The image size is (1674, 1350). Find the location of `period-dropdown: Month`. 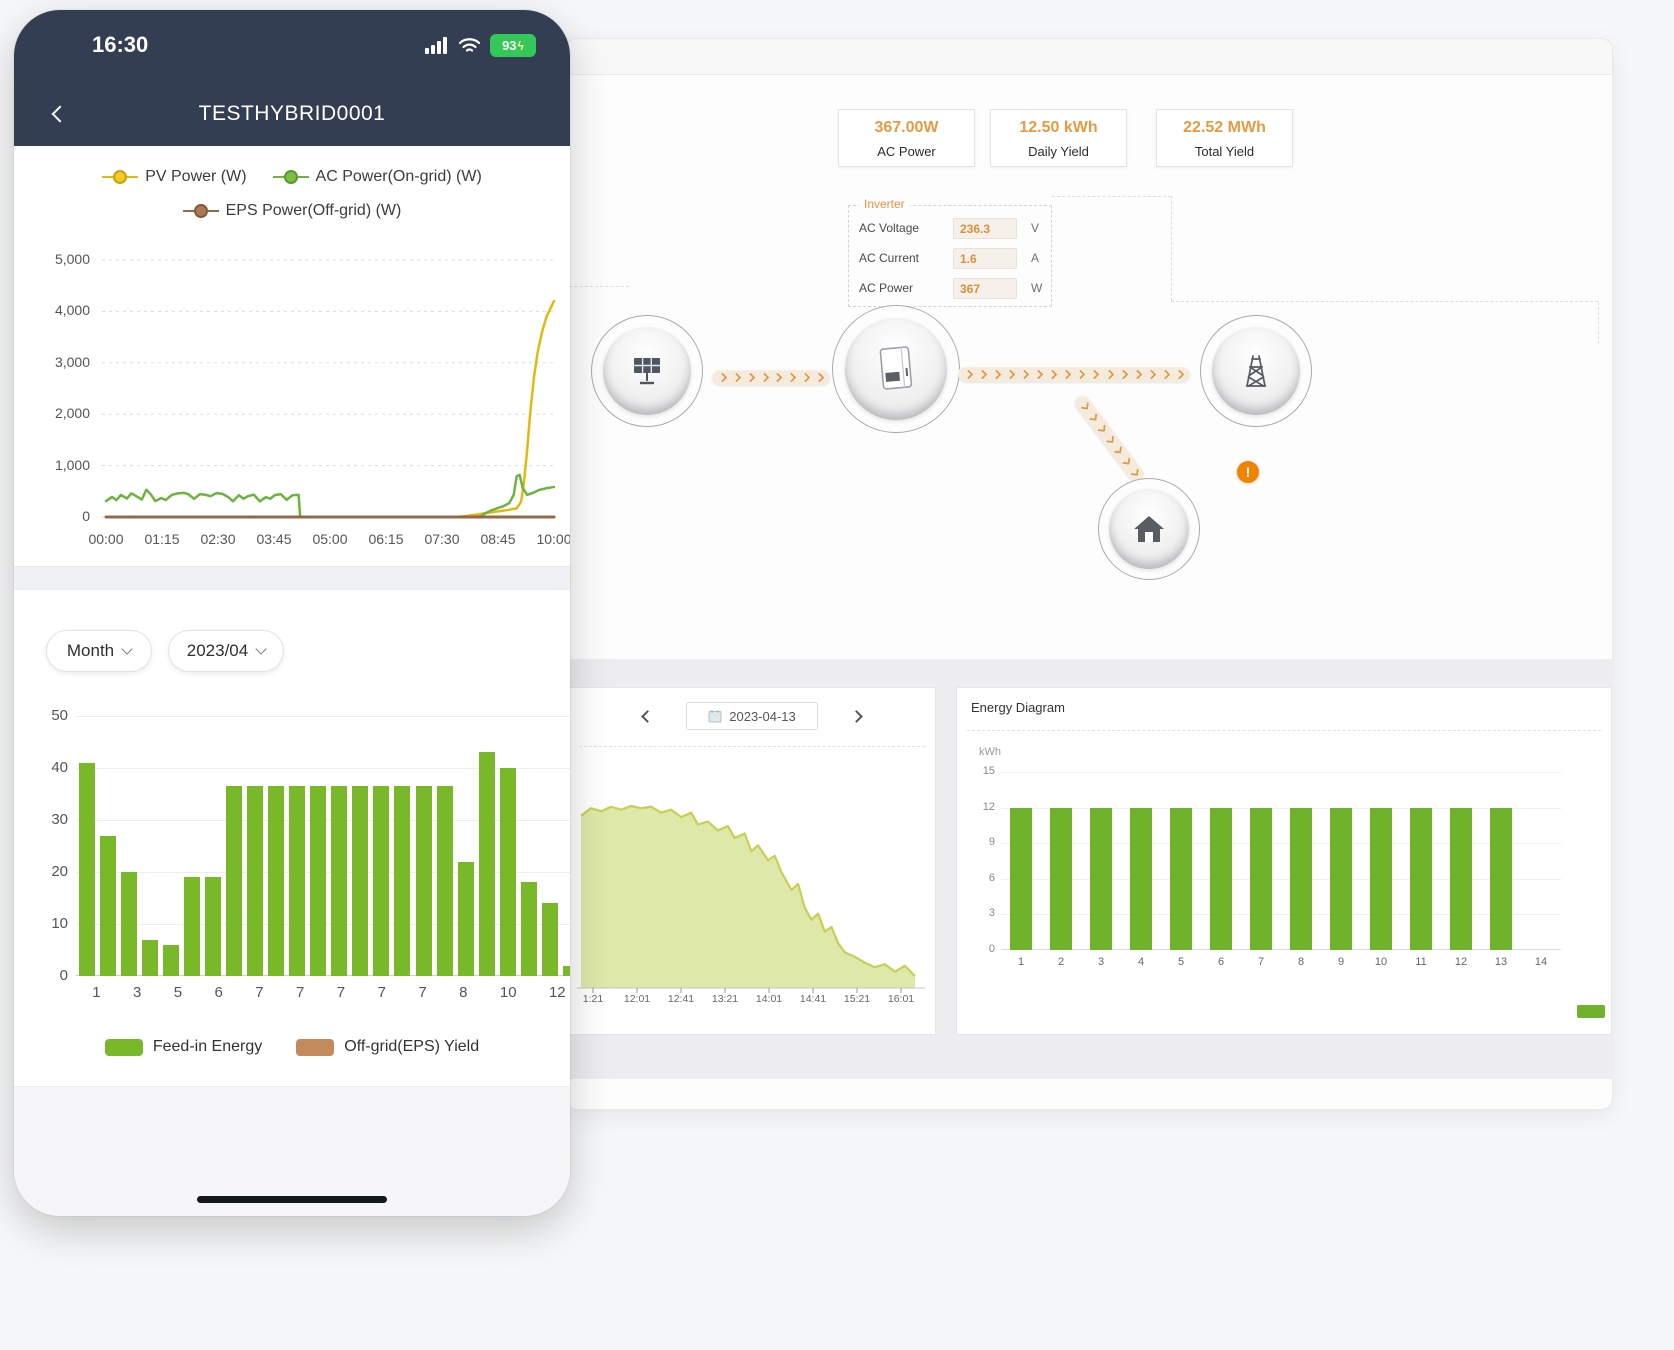

period-dropdown: Month is located at coordinates (99, 651).